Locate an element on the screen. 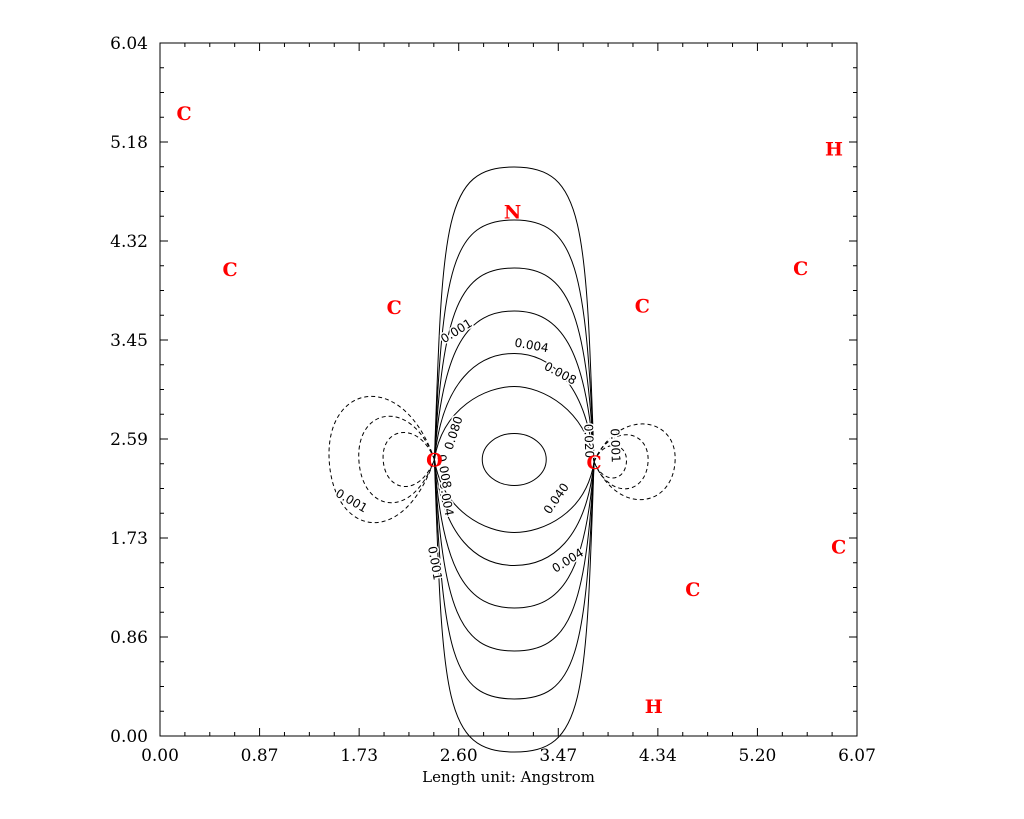  contour-value-label: 0.008 is located at coordinates (560, 373).